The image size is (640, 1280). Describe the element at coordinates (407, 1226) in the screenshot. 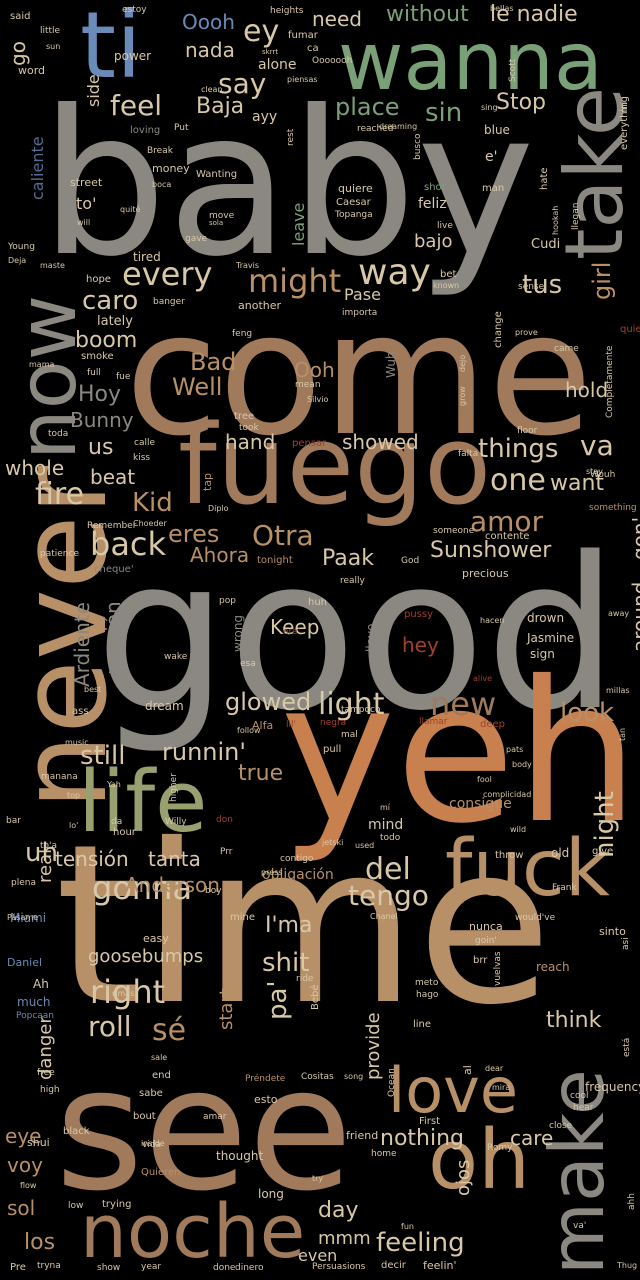

I see `word-342: fun` at that location.